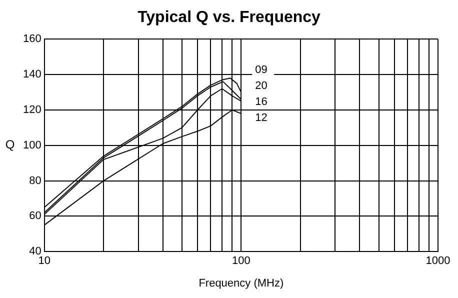  Describe the element at coordinates (35, 180) in the screenshot. I see `y-tick-label: 80` at that location.